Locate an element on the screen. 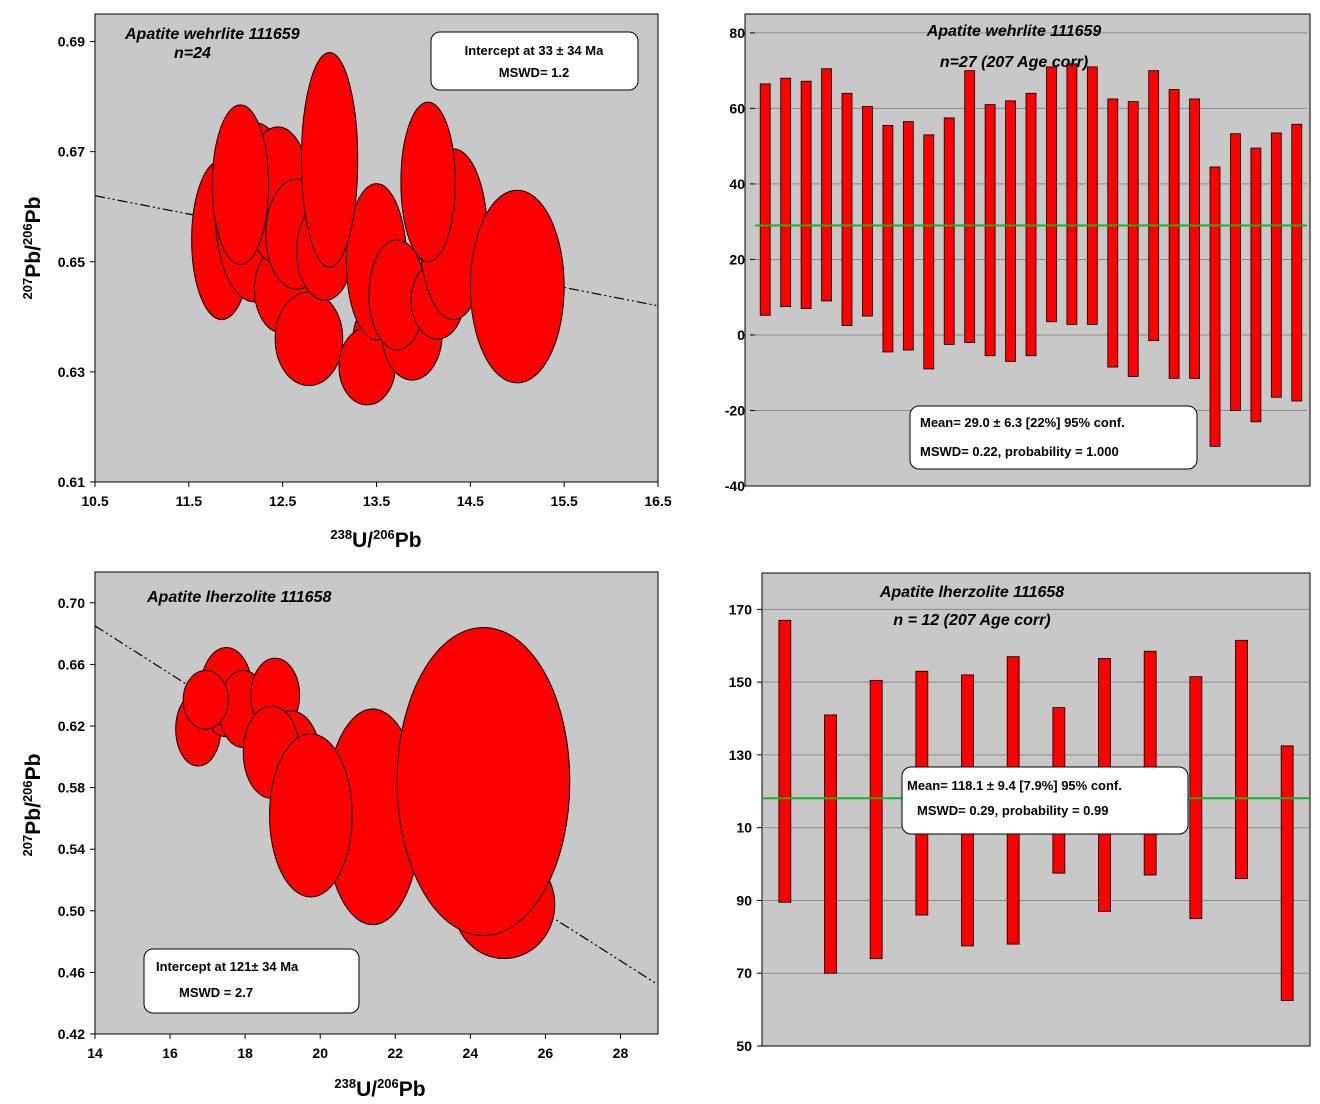 The width and height of the screenshot is (1320, 1104). x-tick-label: 10.5 is located at coordinates (94, 501).